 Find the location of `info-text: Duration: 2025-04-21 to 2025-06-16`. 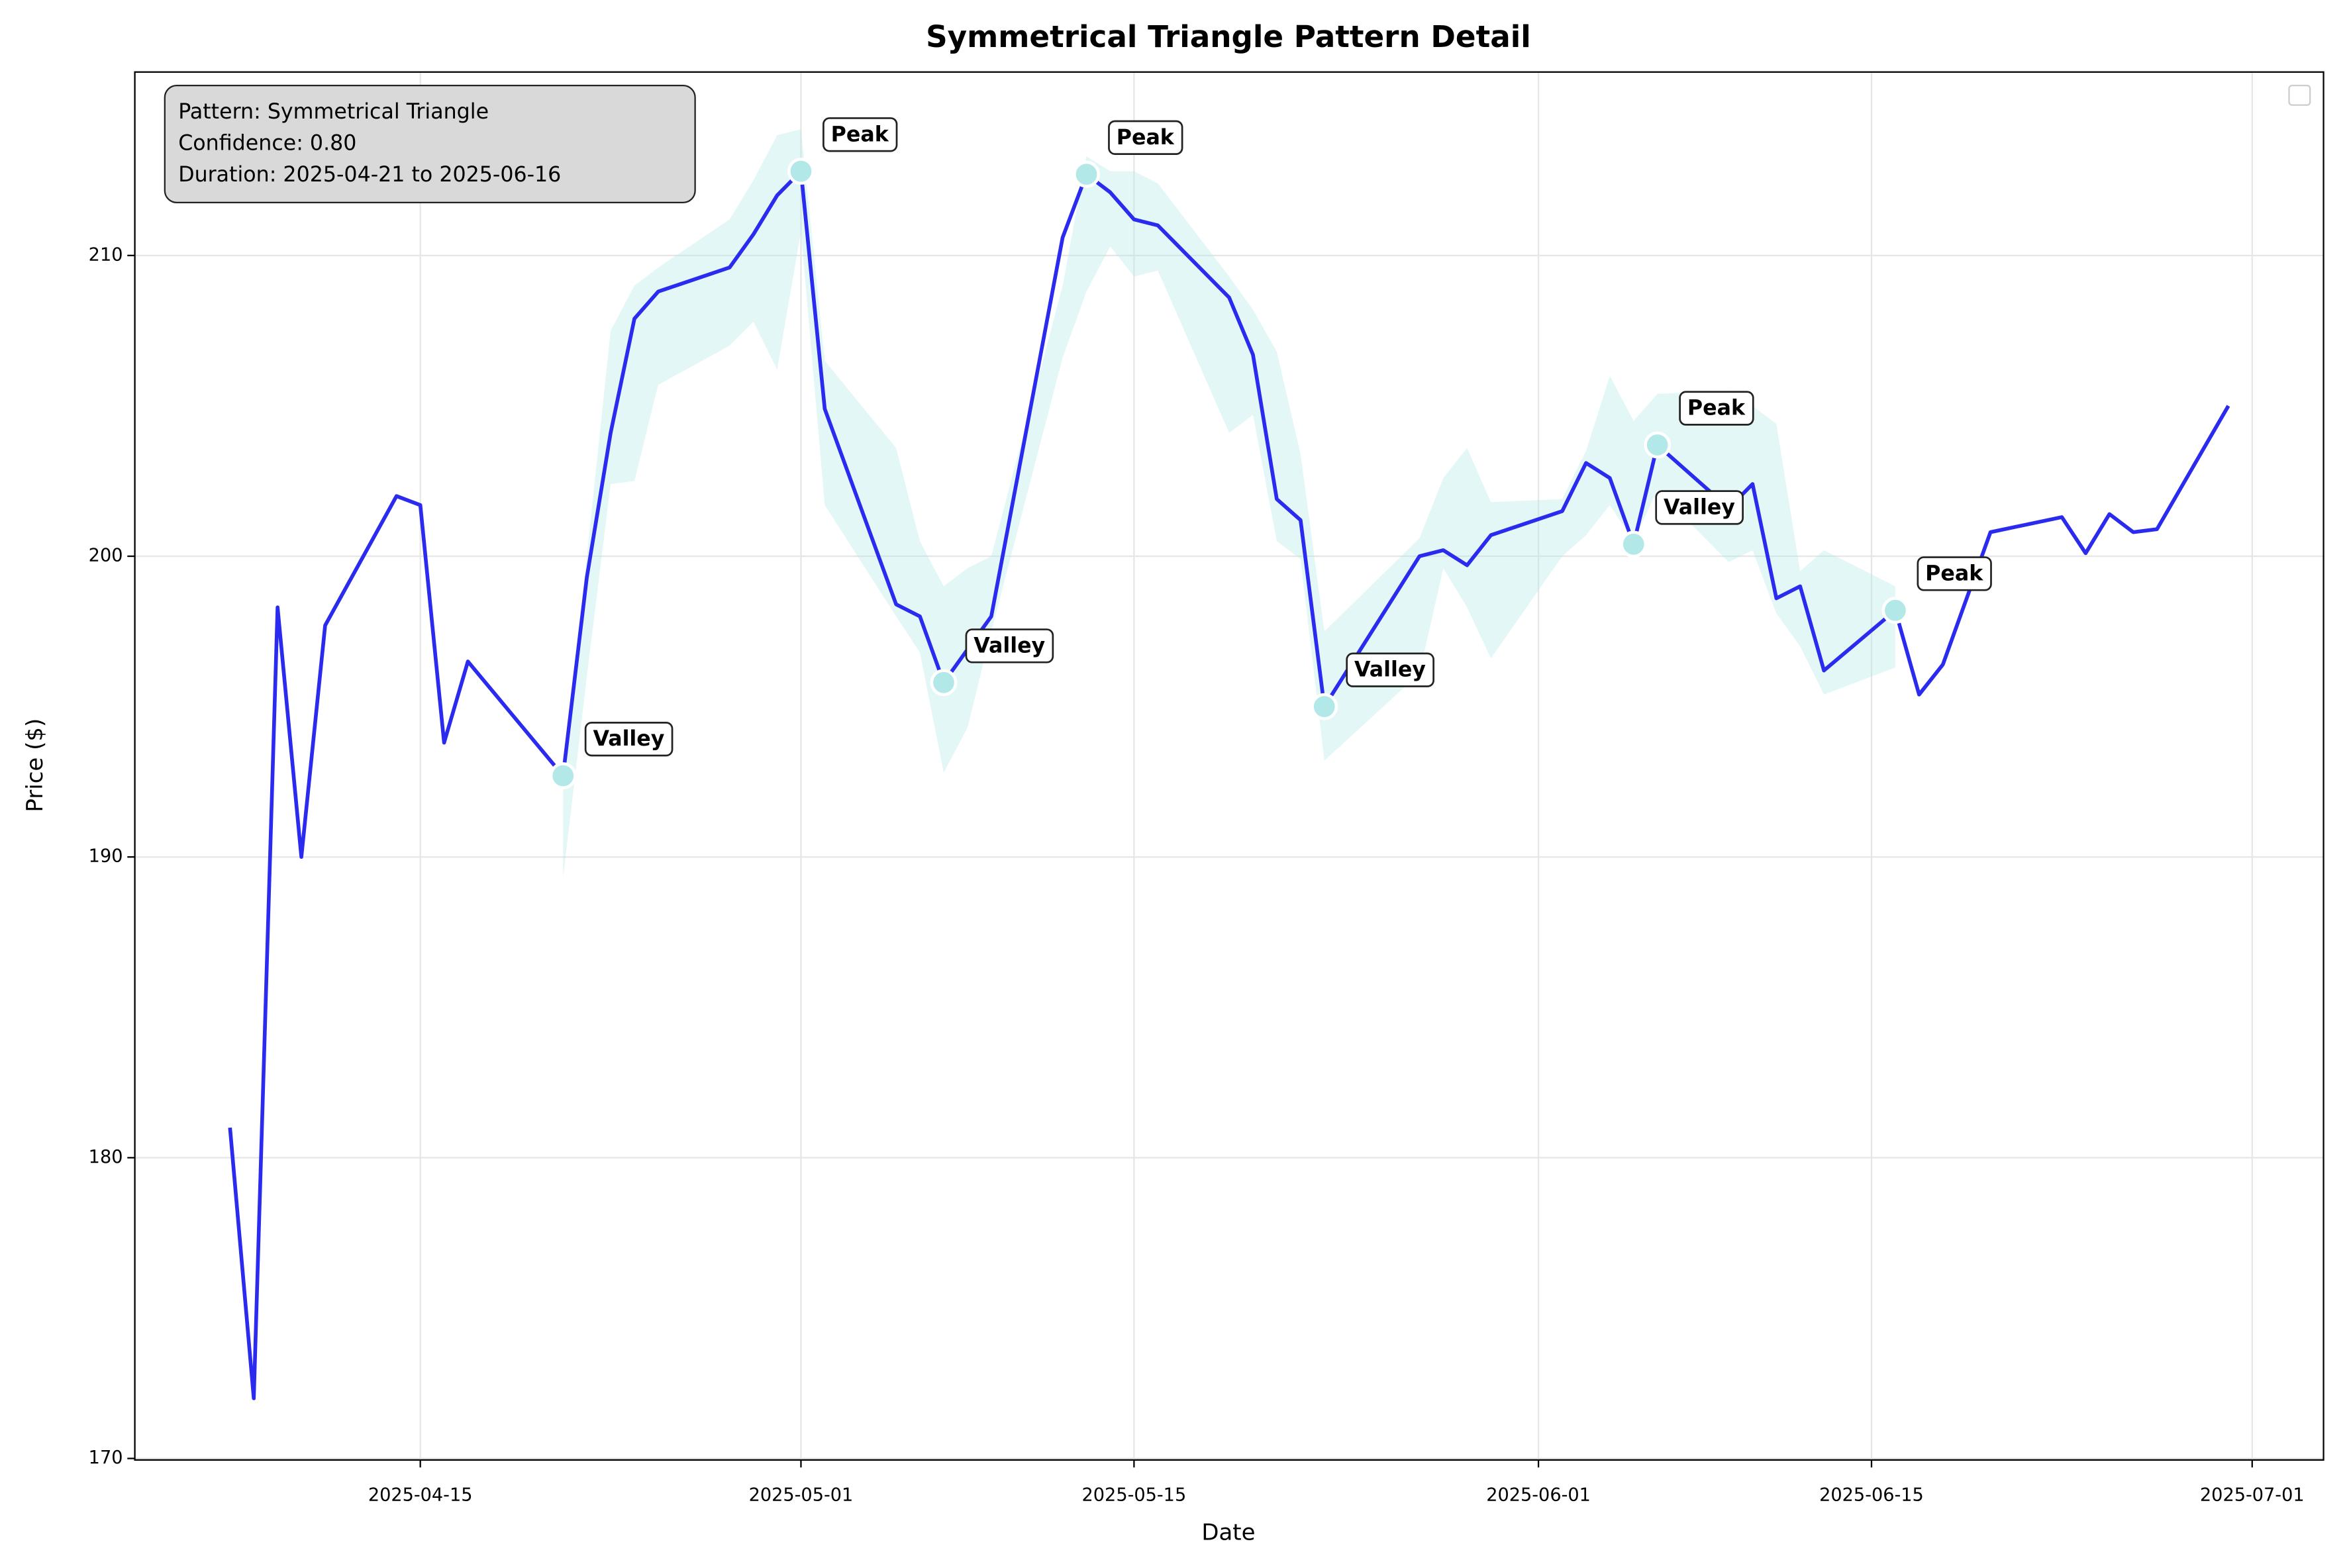

info-text: Duration: 2025-04-21 to 2025-06-16 is located at coordinates (369, 175).